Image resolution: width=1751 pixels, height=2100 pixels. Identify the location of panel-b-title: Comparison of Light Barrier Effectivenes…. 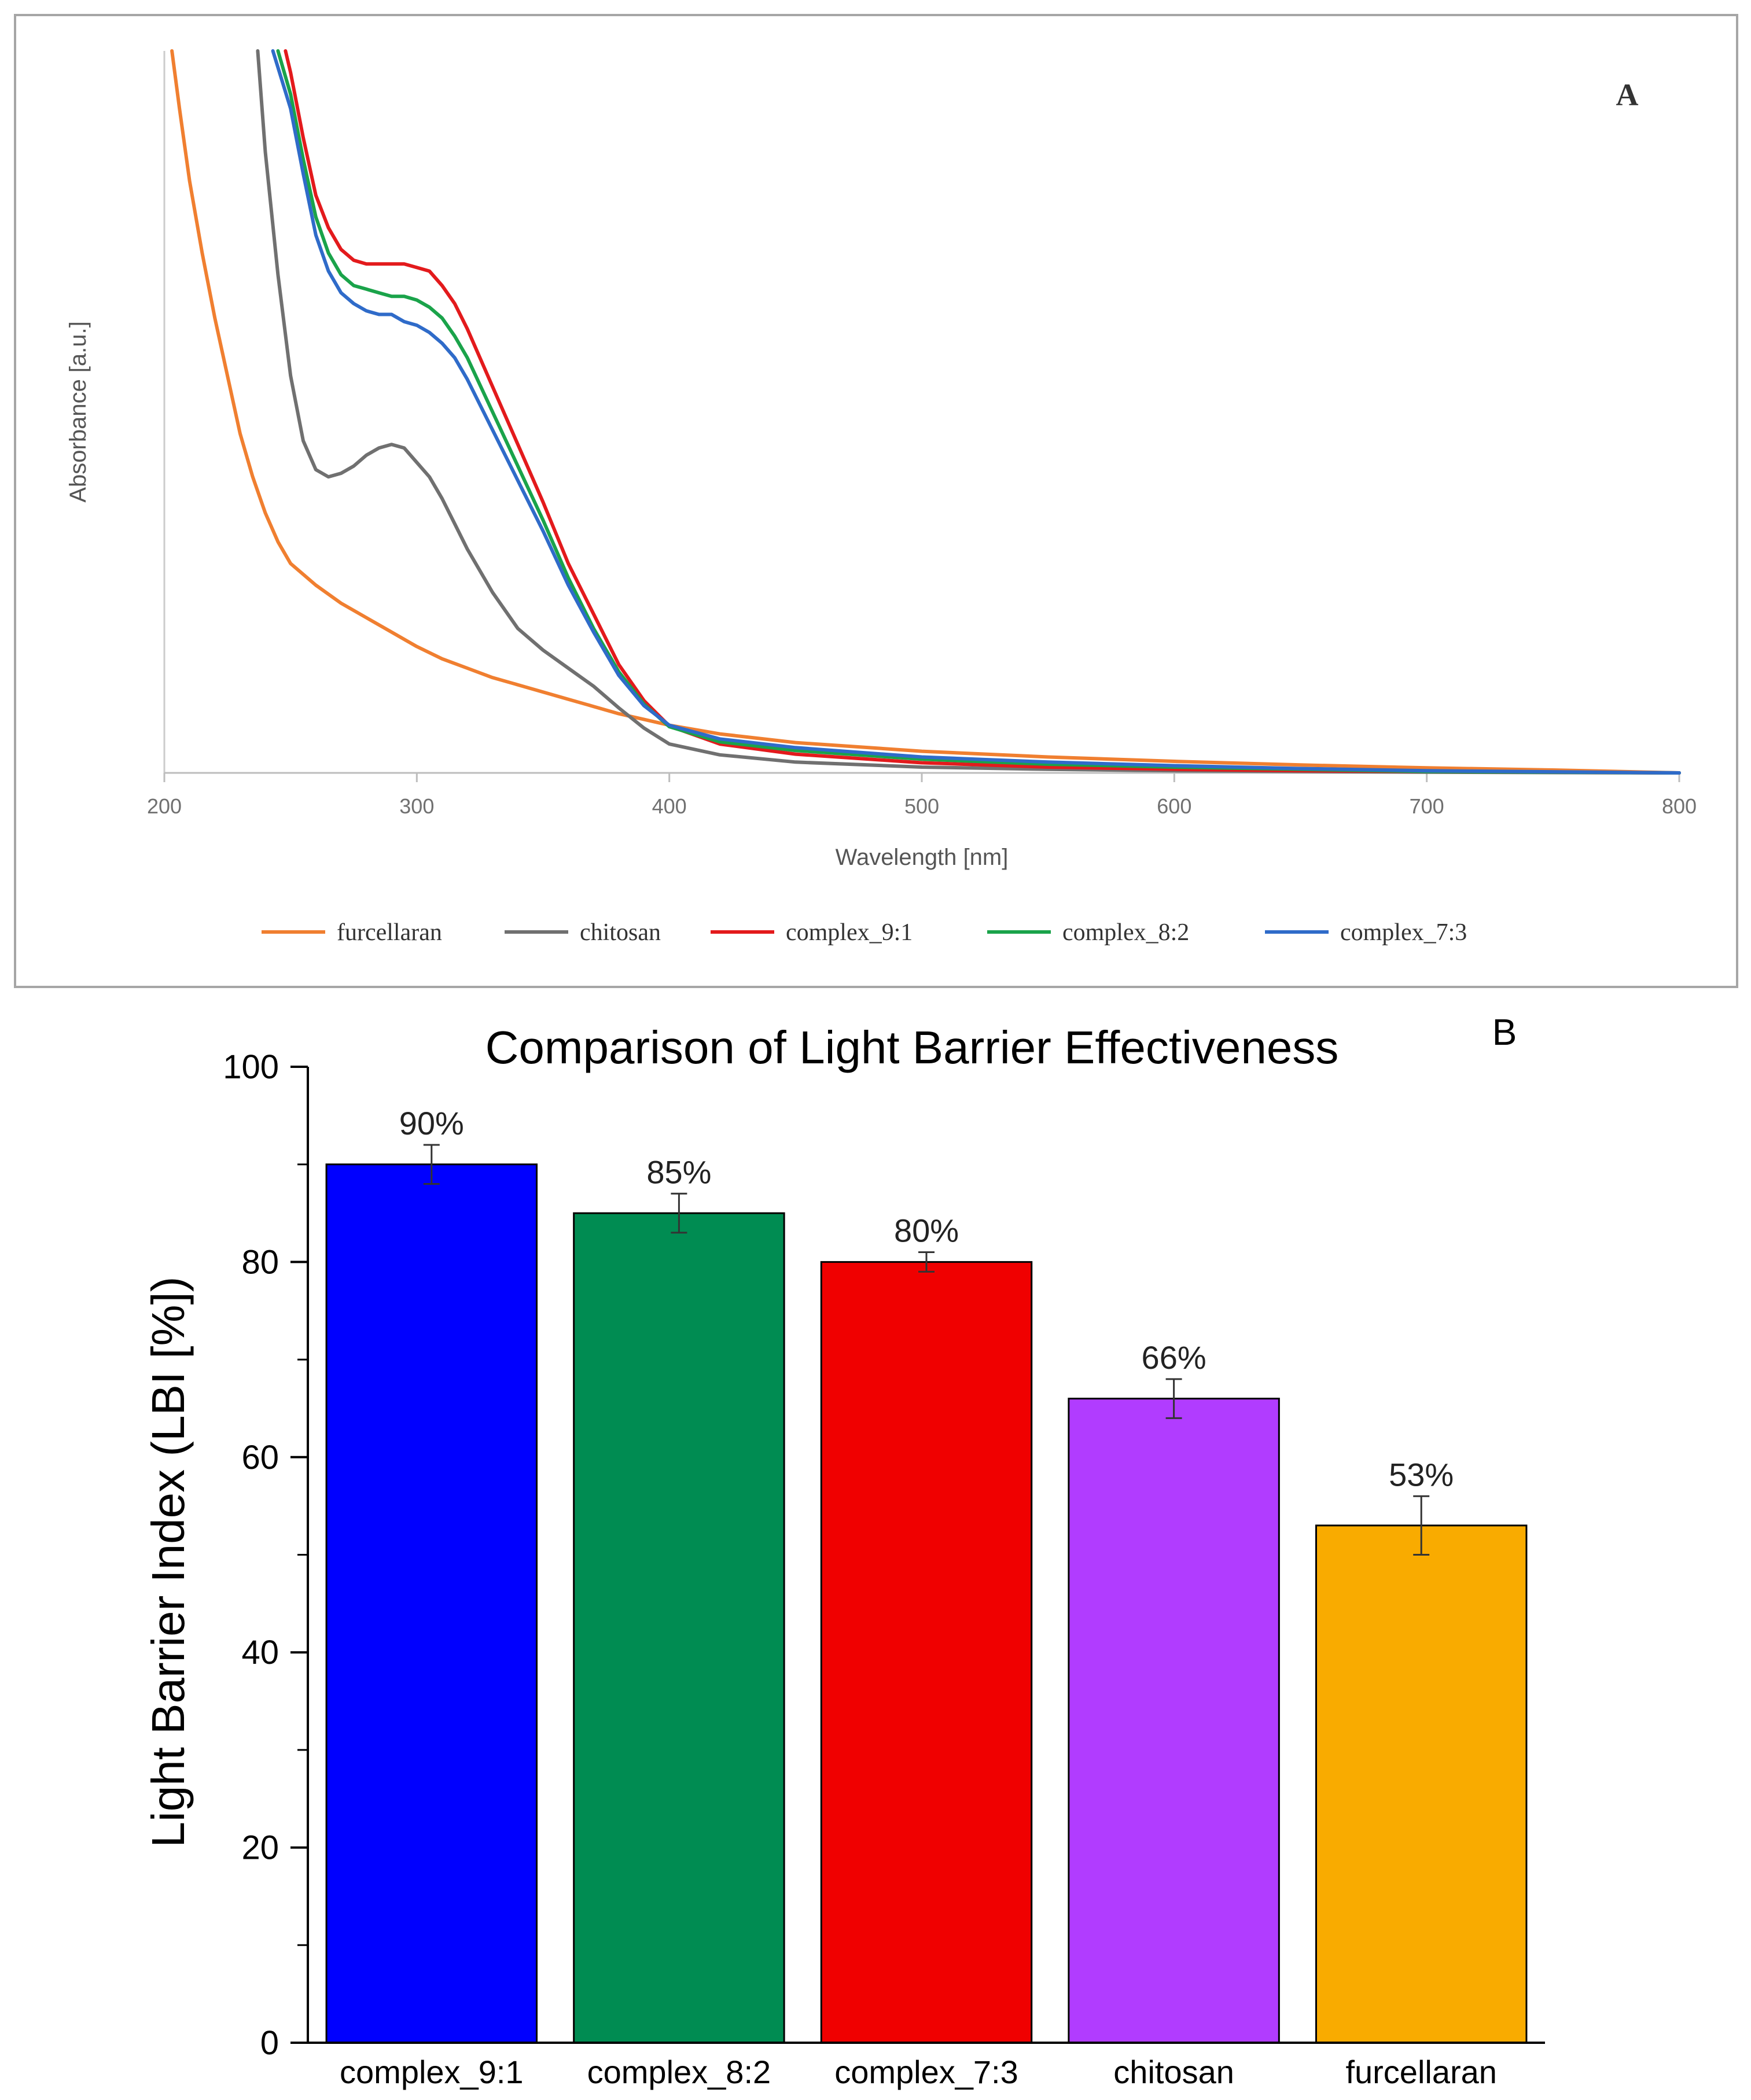
(912, 1047).